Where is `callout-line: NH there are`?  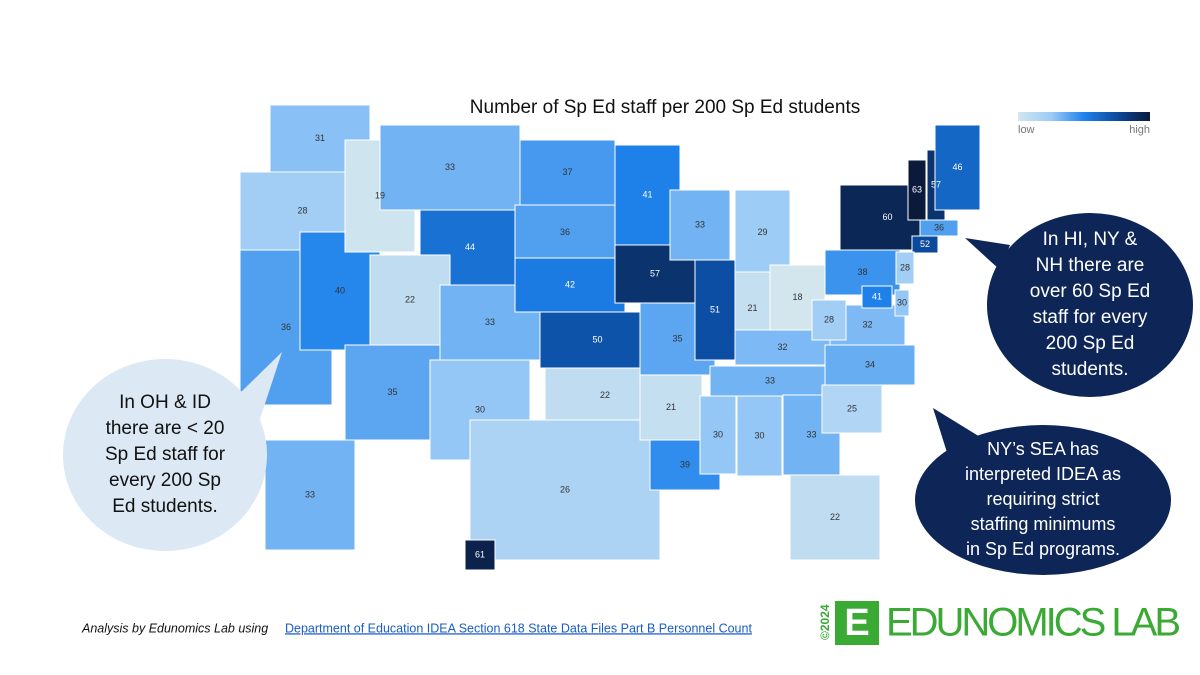
callout-line: NH there are is located at coordinates (1090, 265).